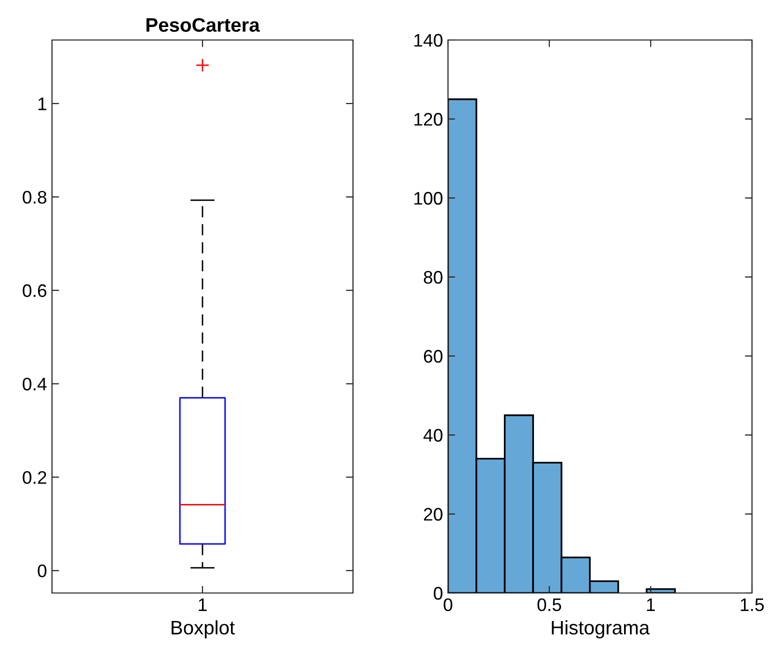  I want to click on y-tick-label: 100, so click(428, 198).